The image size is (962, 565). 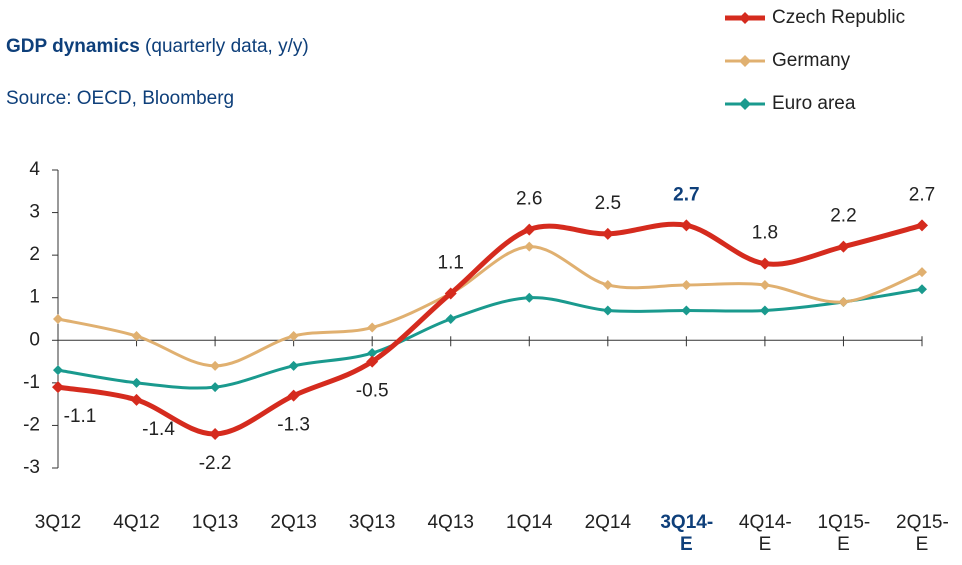 I want to click on x-tick-label: 4Q12, so click(x=136, y=522).